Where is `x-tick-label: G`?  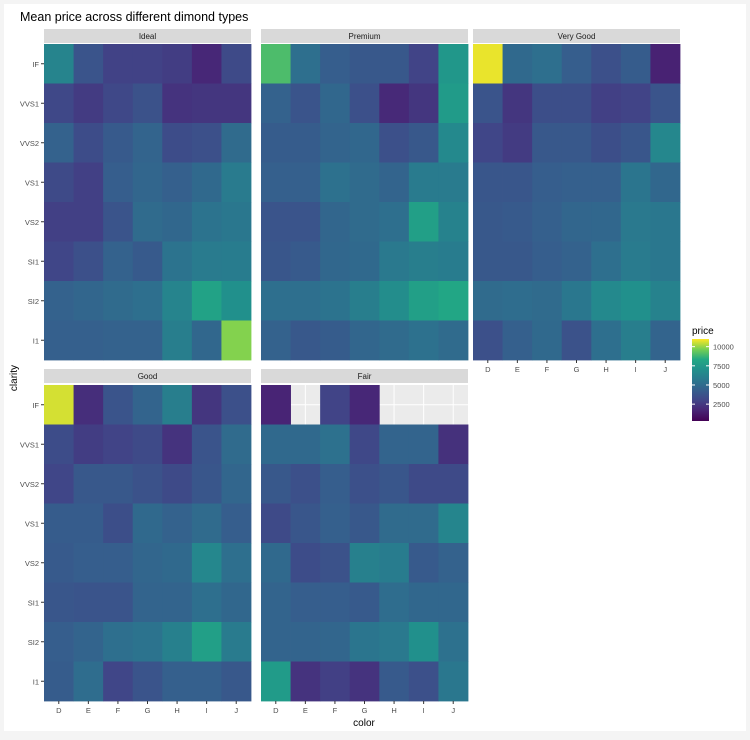 x-tick-label: G is located at coordinates (365, 710).